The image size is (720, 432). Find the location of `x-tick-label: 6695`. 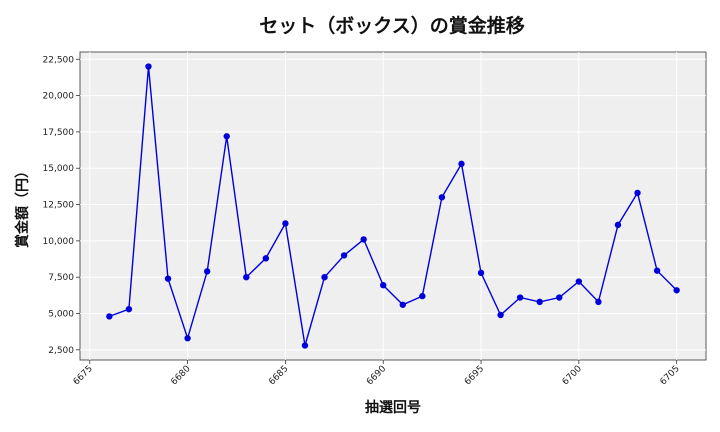

x-tick-label: 6695 is located at coordinates (474, 375).